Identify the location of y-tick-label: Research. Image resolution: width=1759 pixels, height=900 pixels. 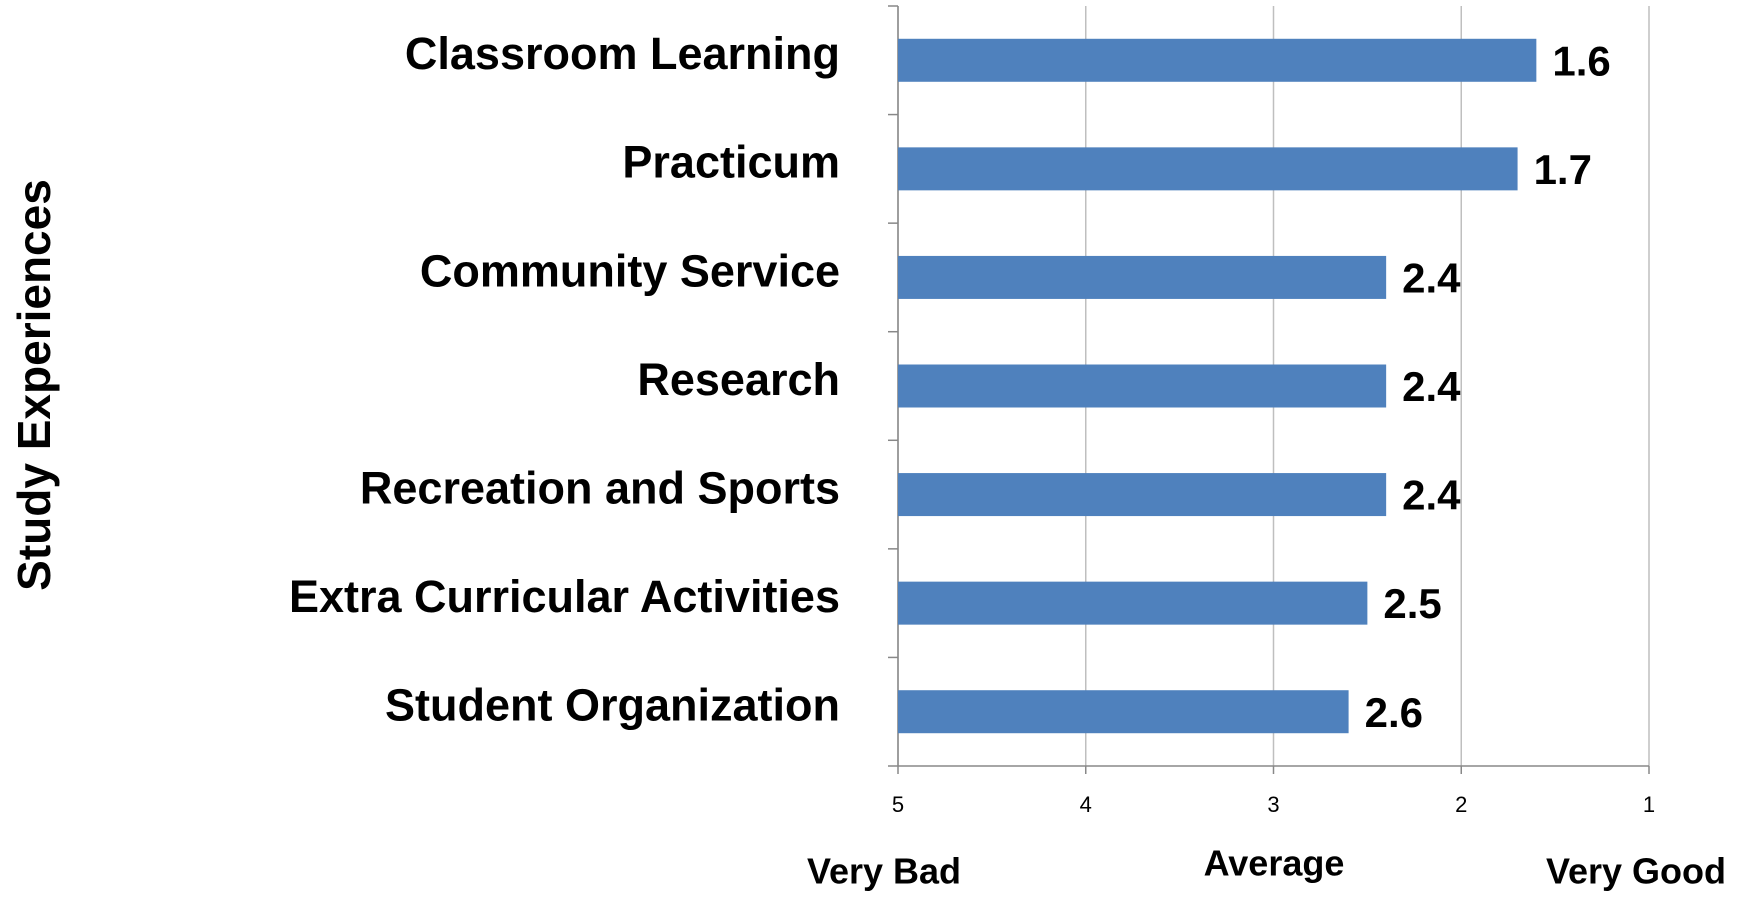
(738, 379).